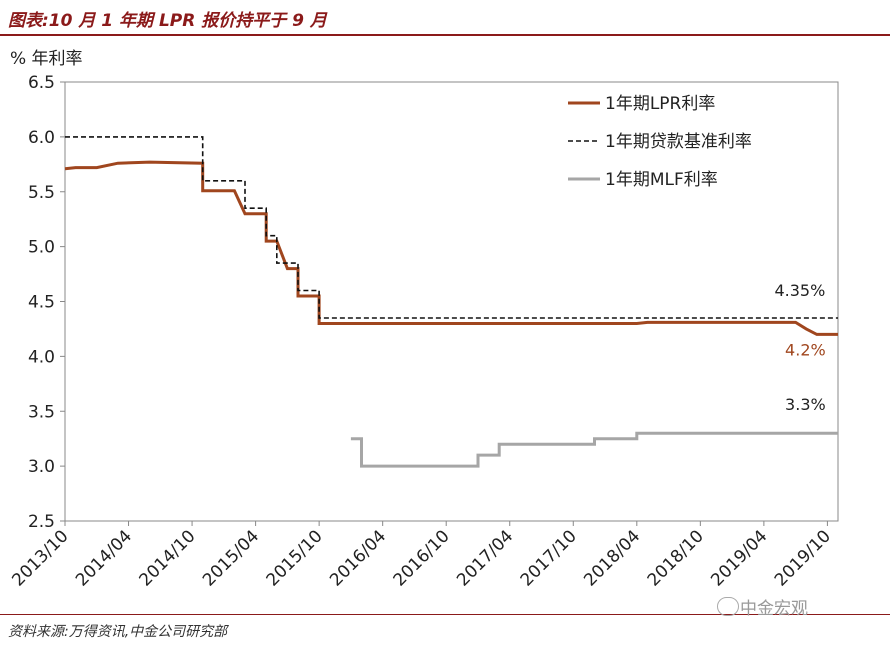 Image resolution: width=890 pixels, height=645 pixels. Describe the element at coordinates (358, 558) in the screenshot. I see `x-tick-label: 2016/04` at that location.